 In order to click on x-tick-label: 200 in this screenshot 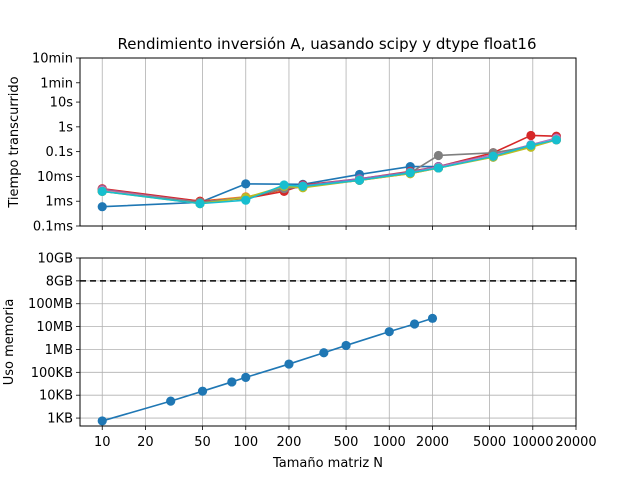, I will do `click(289, 442)`.